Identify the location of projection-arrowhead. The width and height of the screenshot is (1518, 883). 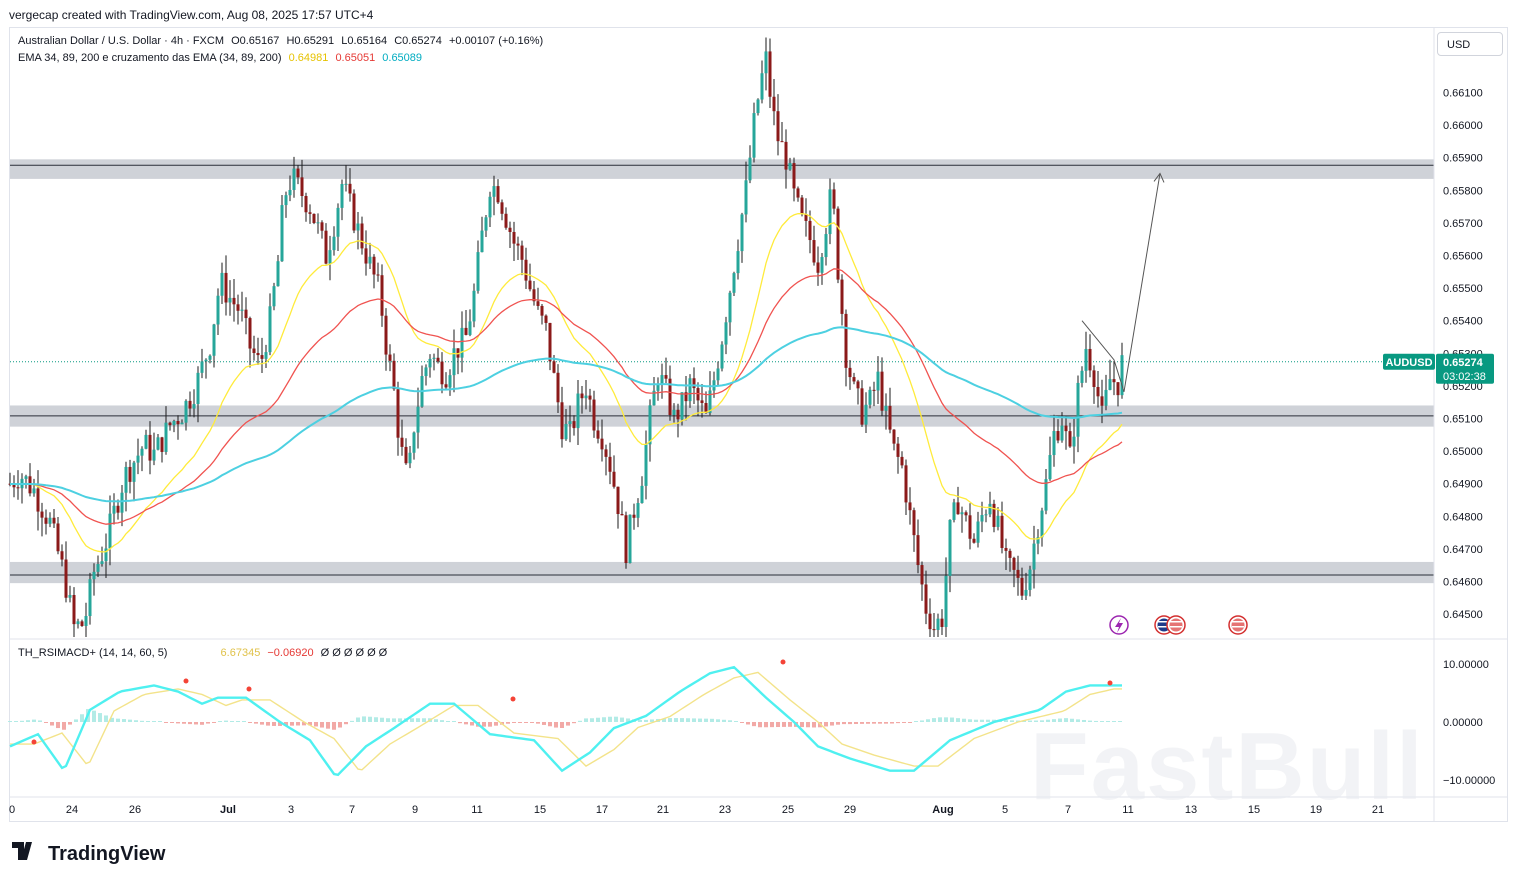
(1159, 177).